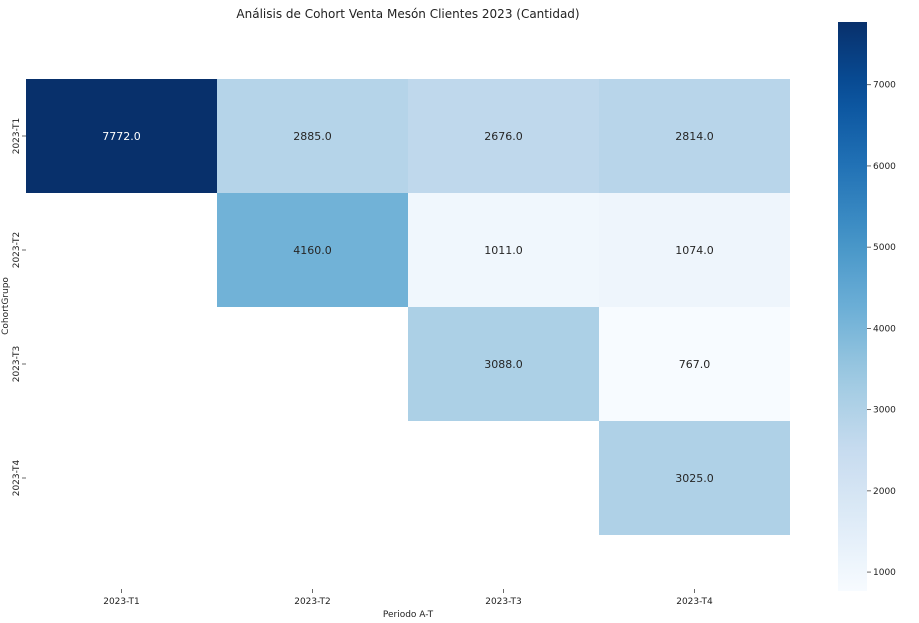  What do you see at coordinates (408, 615) in the screenshot?
I see `x-axis-label: Periodo A-T` at bounding box center [408, 615].